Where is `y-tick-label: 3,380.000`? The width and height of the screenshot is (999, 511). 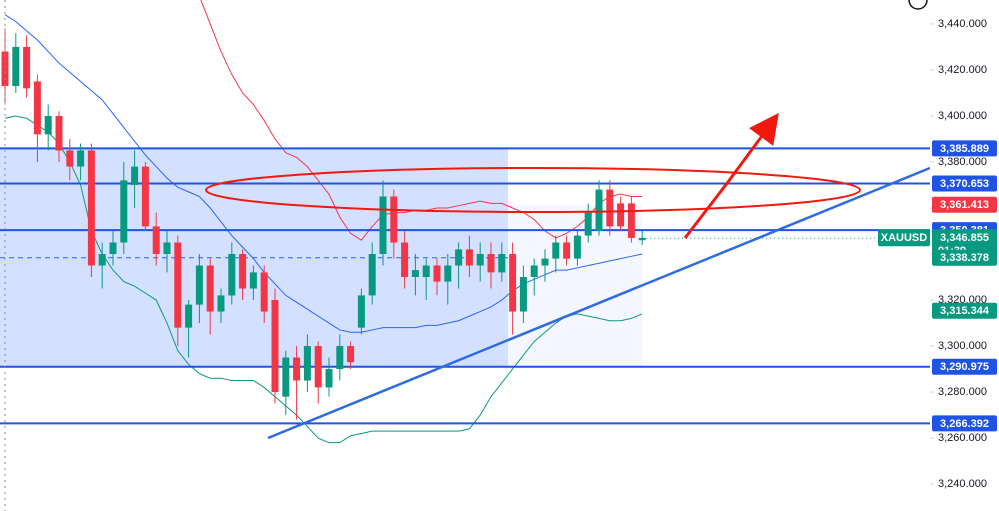
y-tick-label: 3,380.000 is located at coordinates (962, 162).